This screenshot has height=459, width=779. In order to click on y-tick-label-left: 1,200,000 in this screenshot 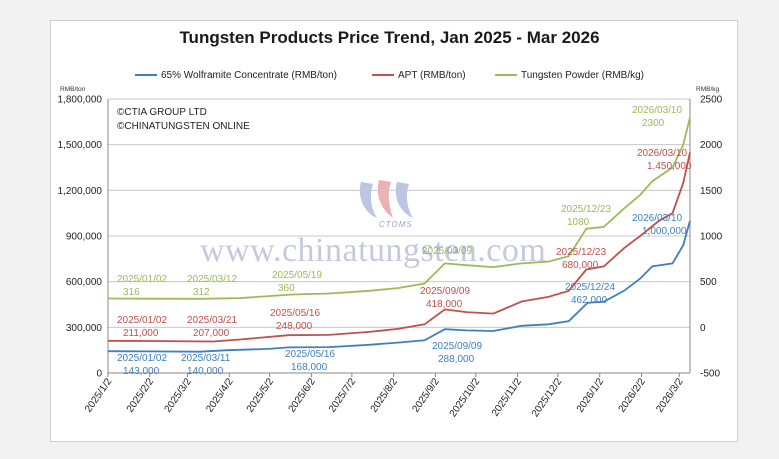, I will do `click(80, 191)`.